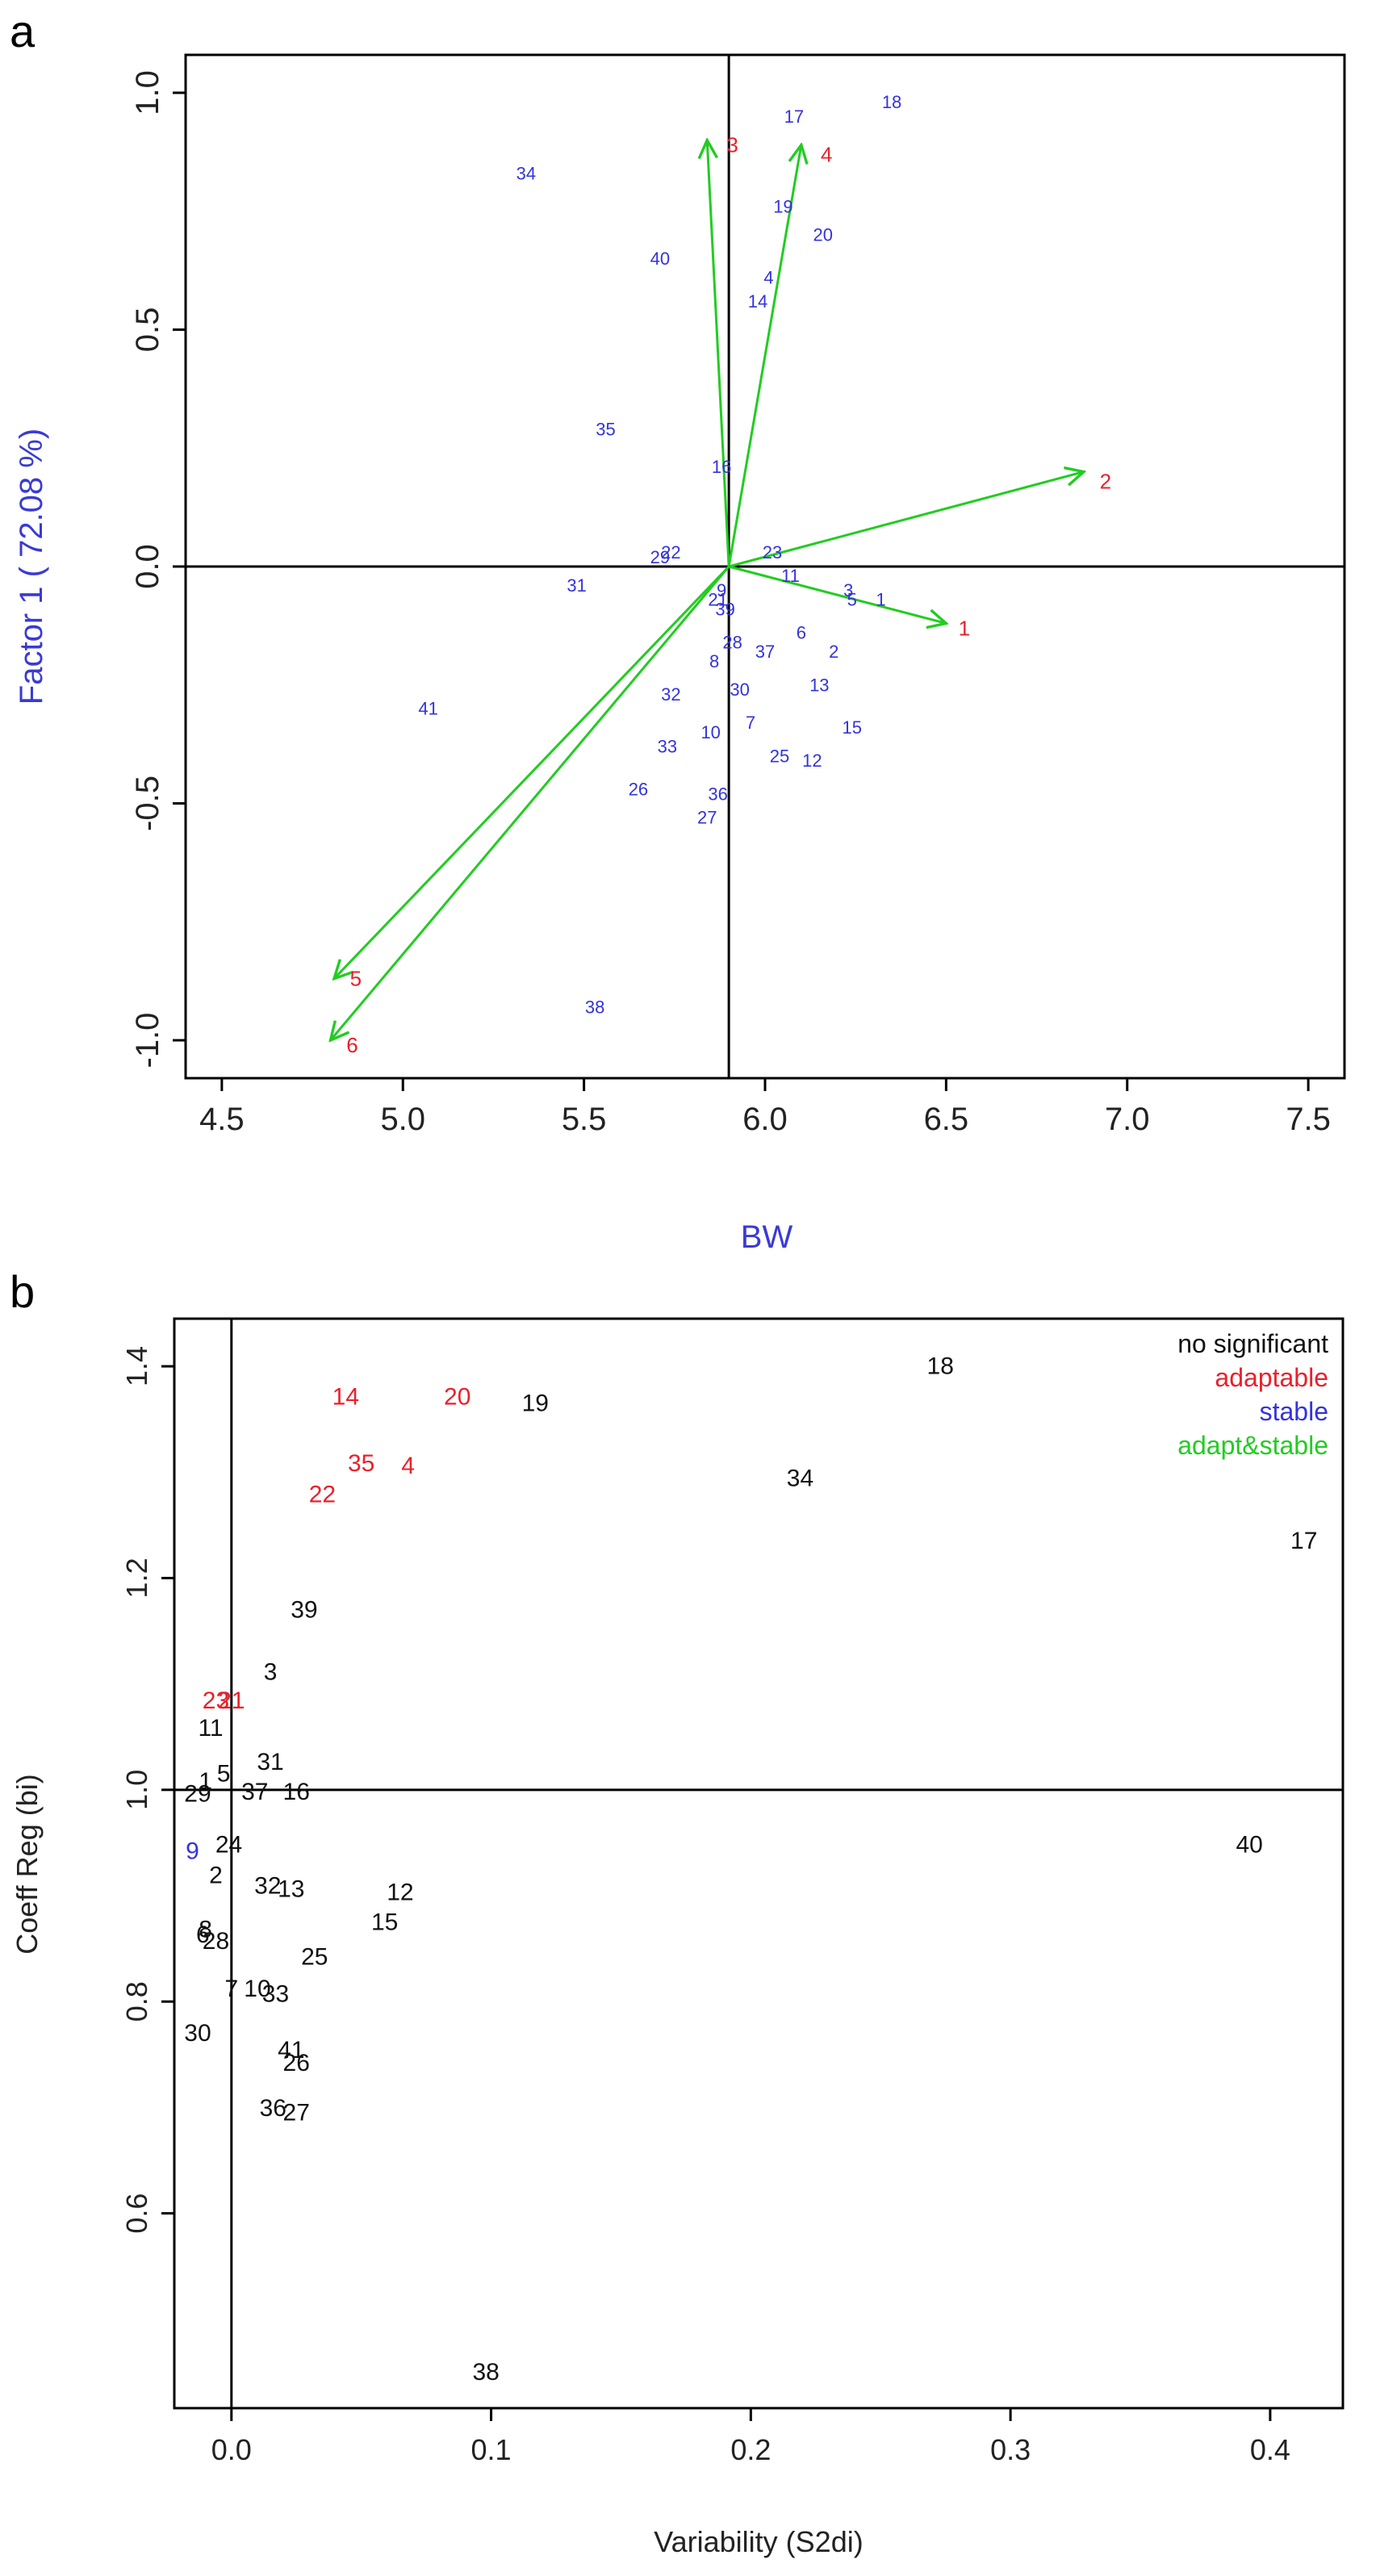 This screenshot has width=1380, height=2576. I want to click on x-tick-label: 0.4, so click(1270, 2449).